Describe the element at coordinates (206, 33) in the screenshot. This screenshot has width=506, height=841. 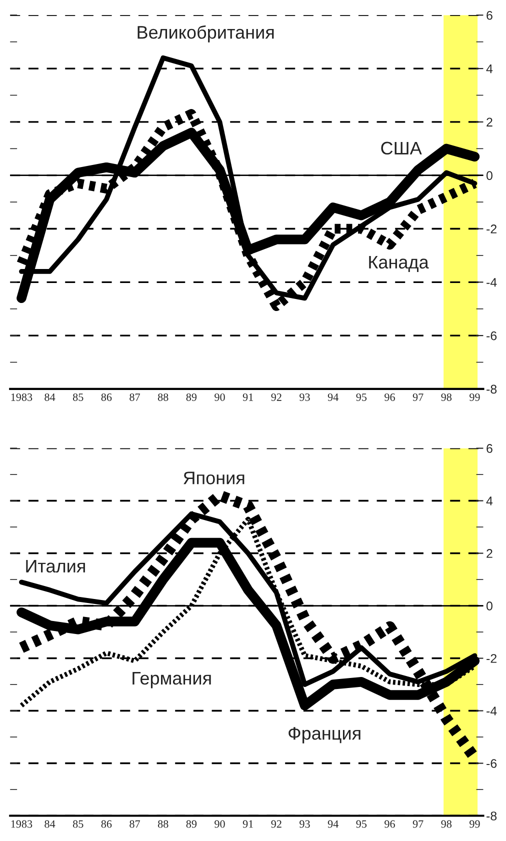
I see `series-label: Великобритания` at that location.